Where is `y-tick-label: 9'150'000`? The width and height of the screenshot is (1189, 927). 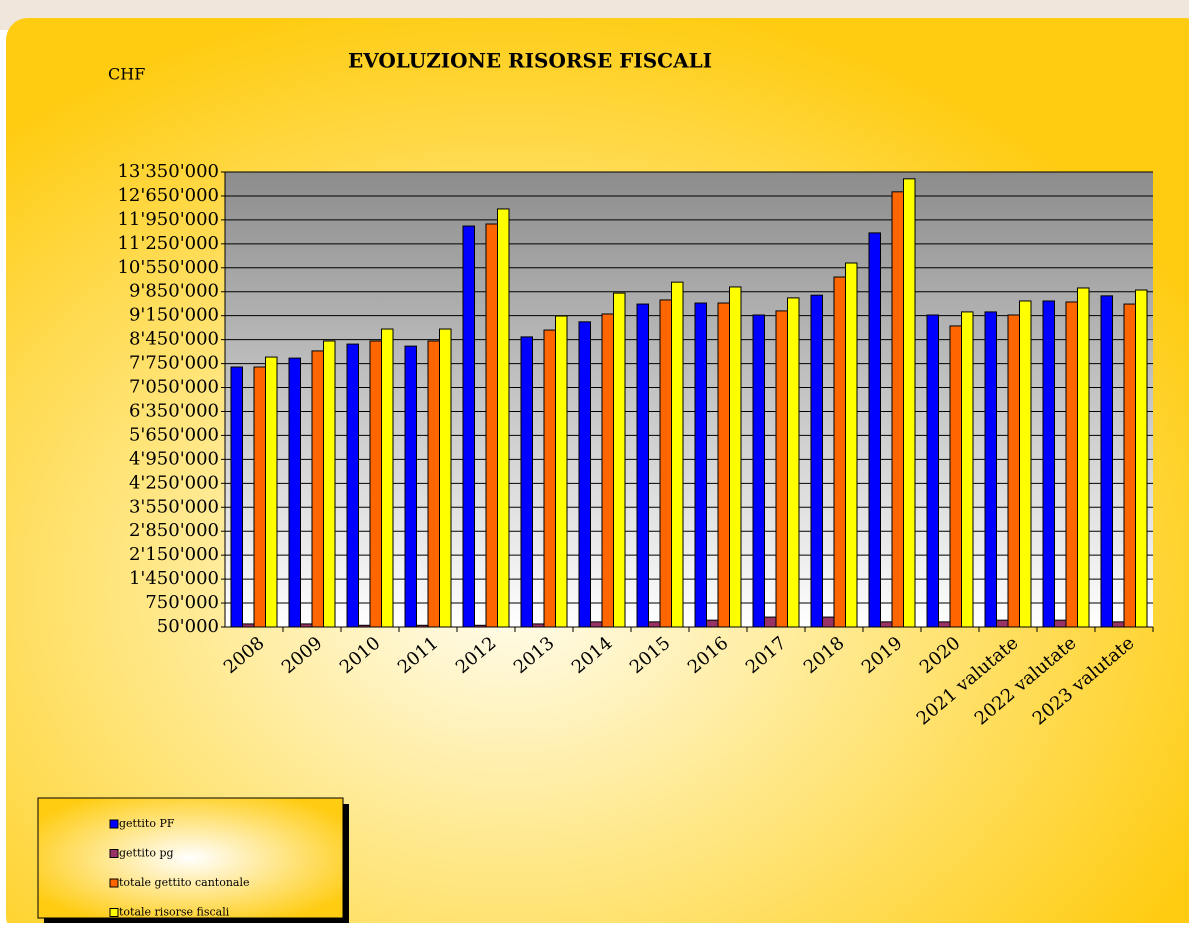 y-tick-label: 9'150'000 is located at coordinates (174, 315).